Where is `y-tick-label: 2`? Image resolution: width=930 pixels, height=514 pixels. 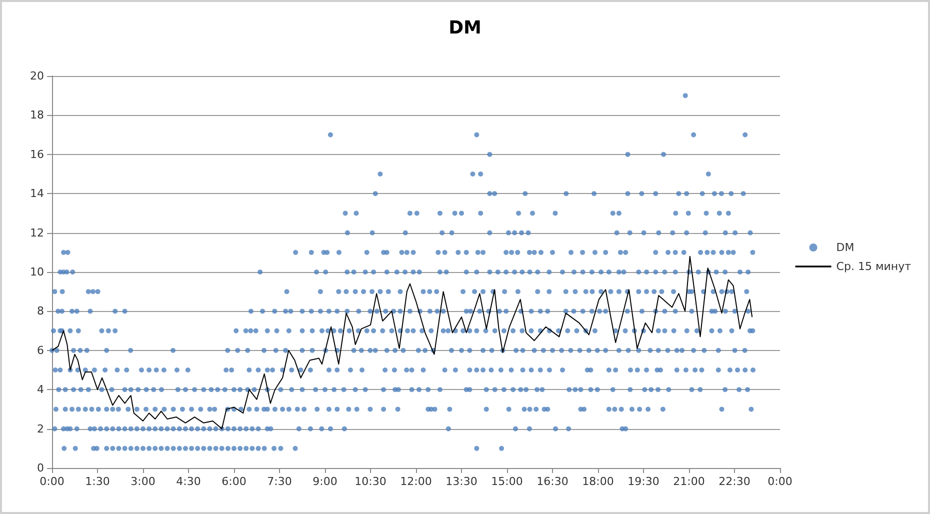 y-tick-label: 2 is located at coordinates (40, 429).